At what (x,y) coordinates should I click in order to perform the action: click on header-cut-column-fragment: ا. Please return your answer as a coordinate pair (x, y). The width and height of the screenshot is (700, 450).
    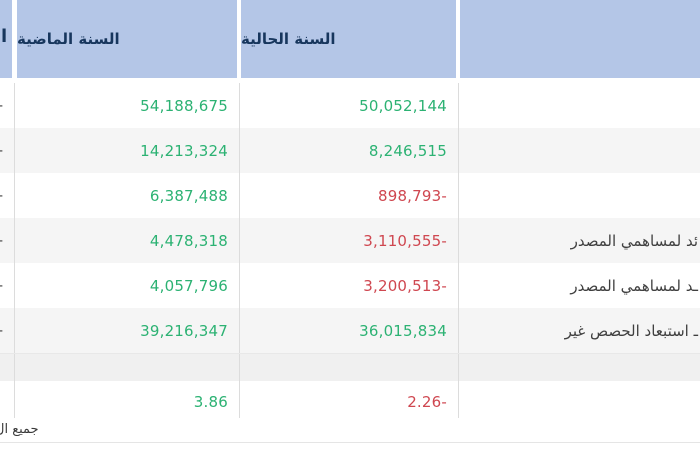
    Looking at the image, I should click on (4, 36).